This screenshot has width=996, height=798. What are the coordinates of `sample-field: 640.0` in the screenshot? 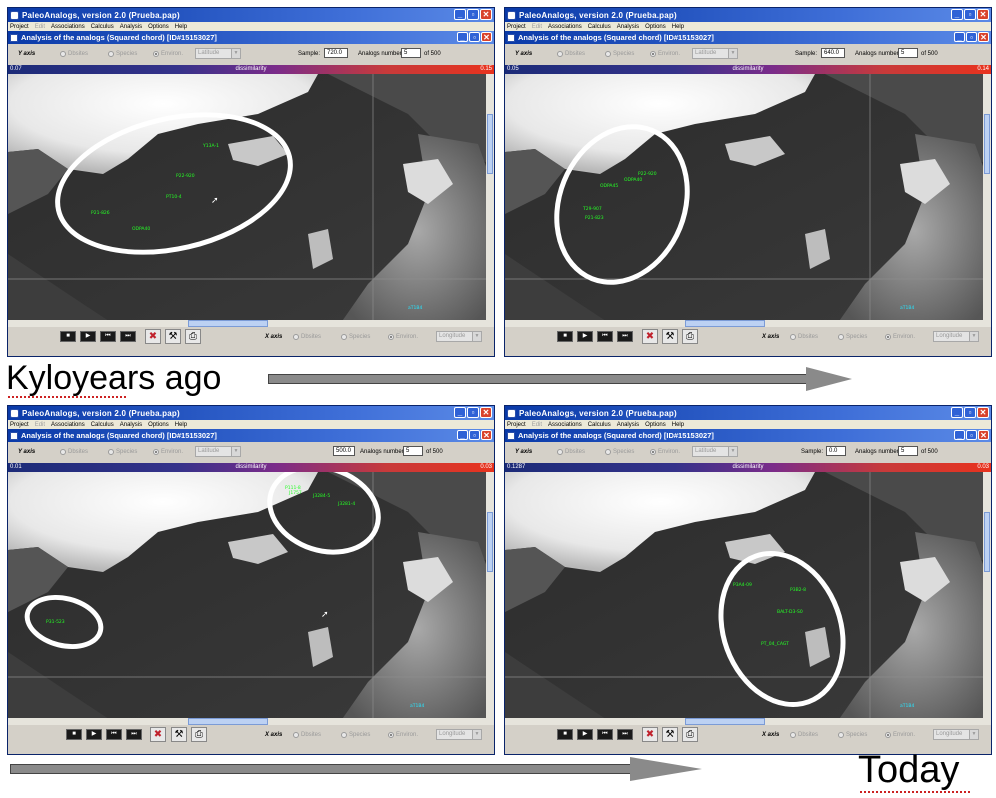 It's located at (833, 53).